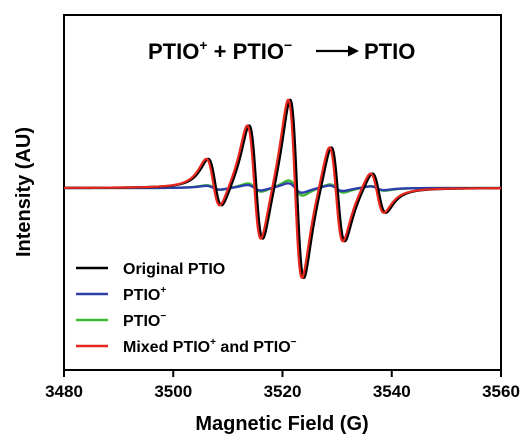  What do you see at coordinates (281, 424) in the screenshot?
I see `x-axis-label: Magnetic Field (G)` at bounding box center [281, 424].